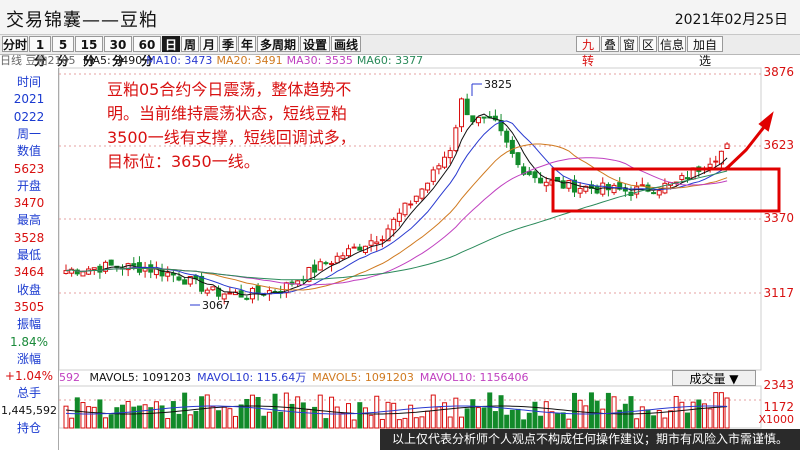 This screenshot has width=800, height=450. Describe the element at coordinates (251, 377) in the screenshot. I see `volume-legend-item: MAVOL10: 115.64万` at that location.